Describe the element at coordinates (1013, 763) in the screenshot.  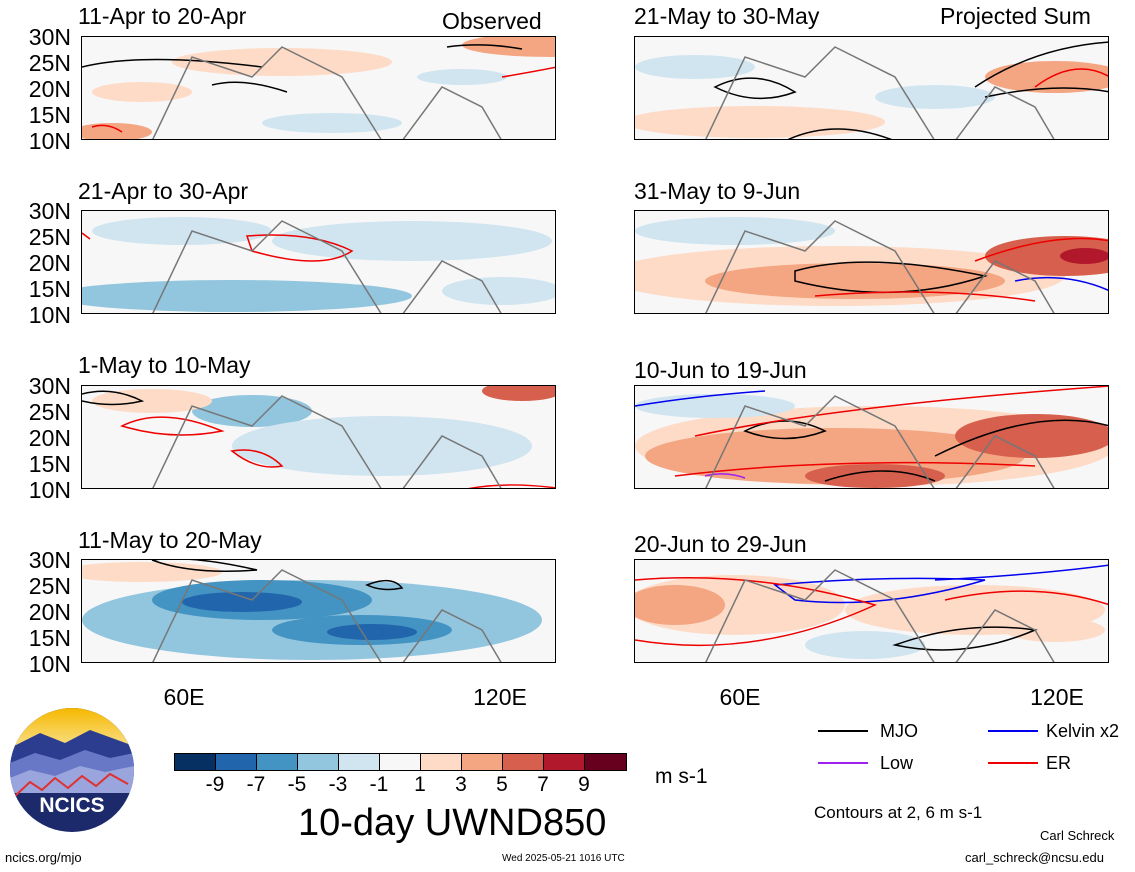
I see `legend-er-line` at that location.